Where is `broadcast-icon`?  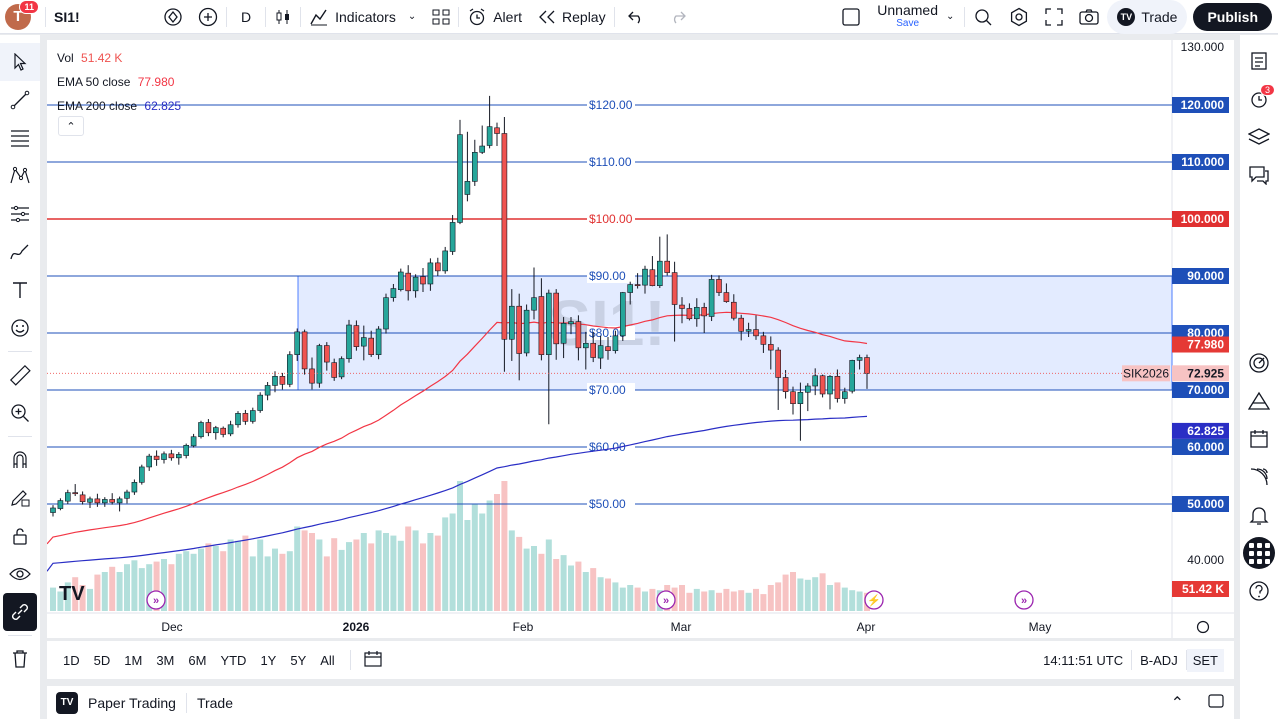 broadcast-icon is located at coordinates (1259, 477).